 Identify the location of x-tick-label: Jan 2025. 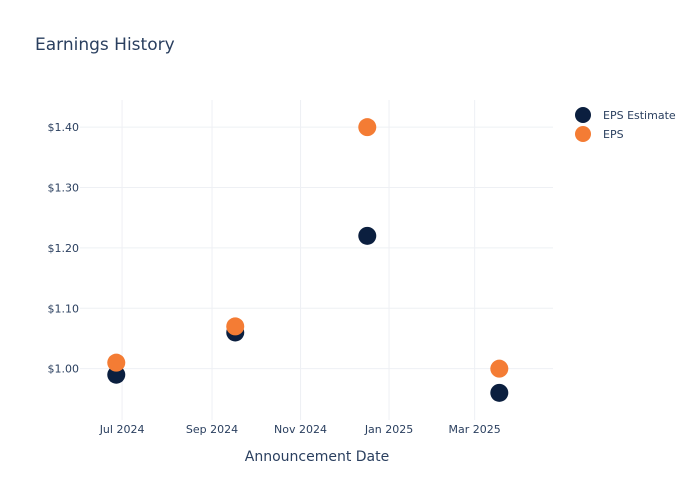
(388, 429).